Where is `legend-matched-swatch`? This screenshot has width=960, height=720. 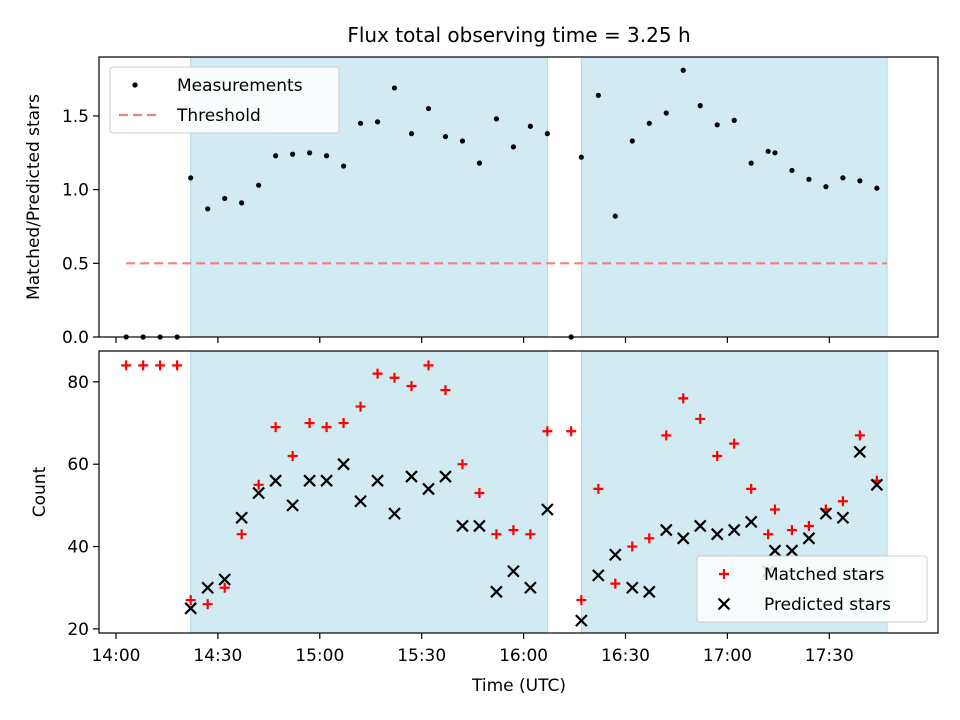
legend-matched-swatch is located at coordinates (724, 574).